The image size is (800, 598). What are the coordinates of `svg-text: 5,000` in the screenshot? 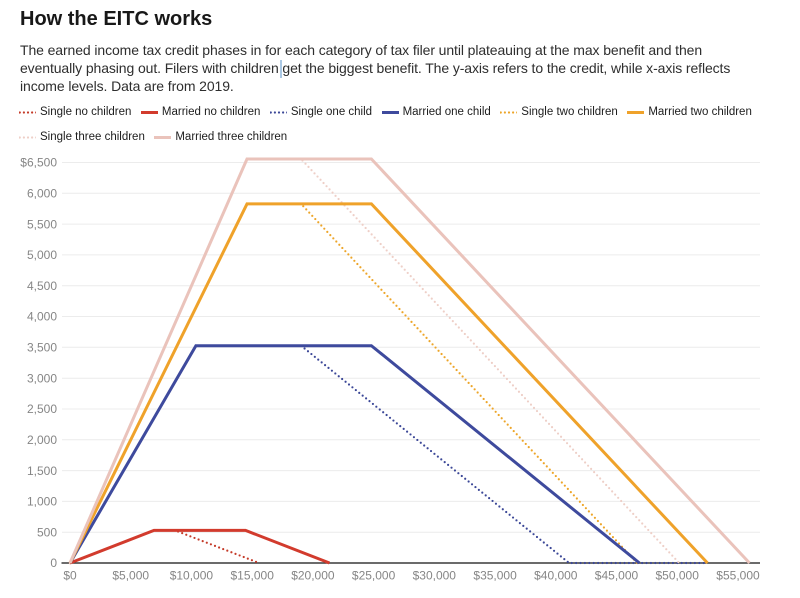 It's located at (42, 255).